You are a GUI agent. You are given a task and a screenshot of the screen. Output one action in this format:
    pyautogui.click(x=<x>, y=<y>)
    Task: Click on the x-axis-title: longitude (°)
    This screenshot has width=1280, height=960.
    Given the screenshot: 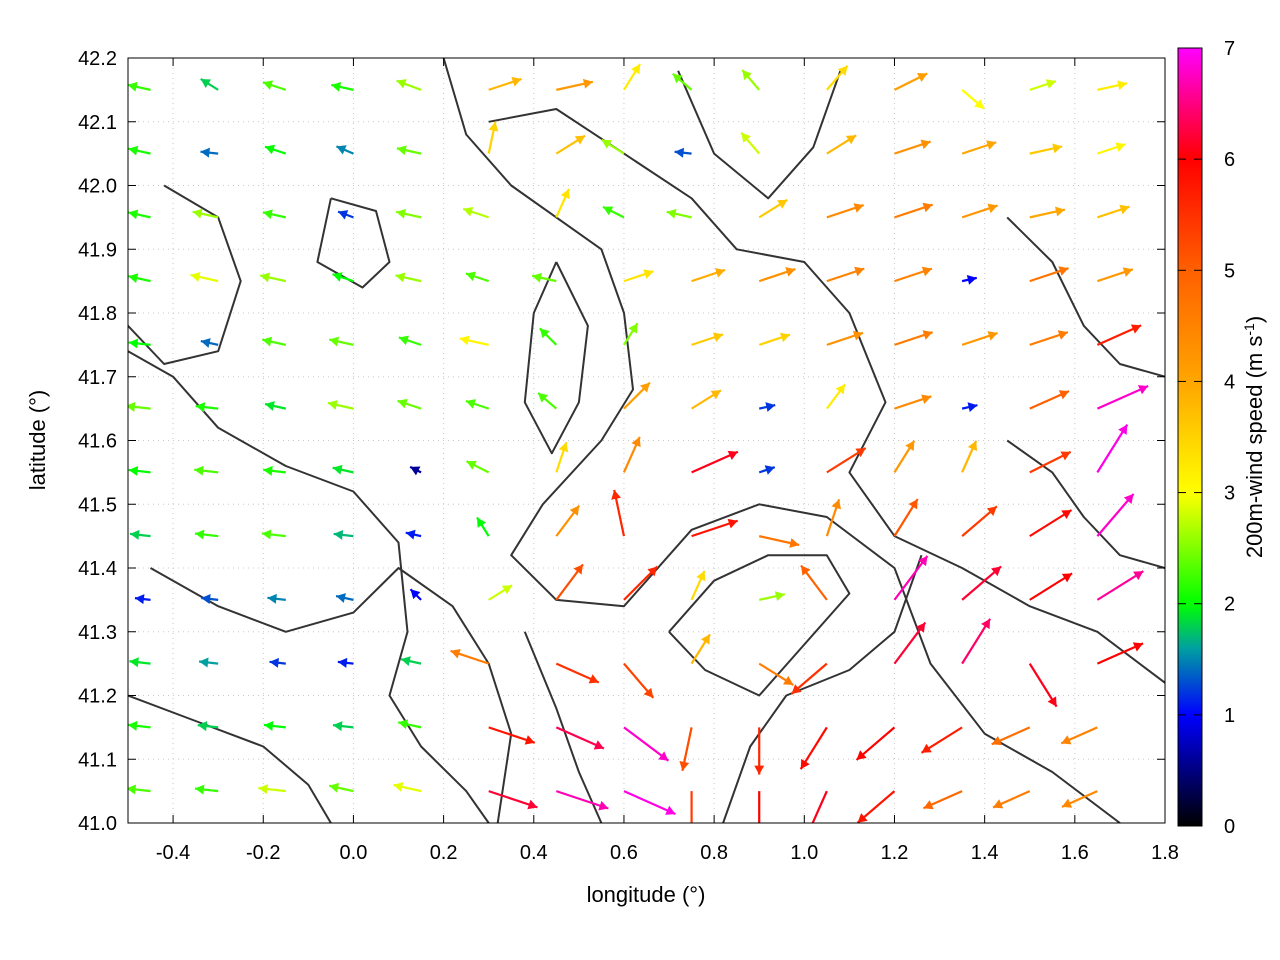 What is the action you would take?
    pyautogui.click(x=646, y=894)
    